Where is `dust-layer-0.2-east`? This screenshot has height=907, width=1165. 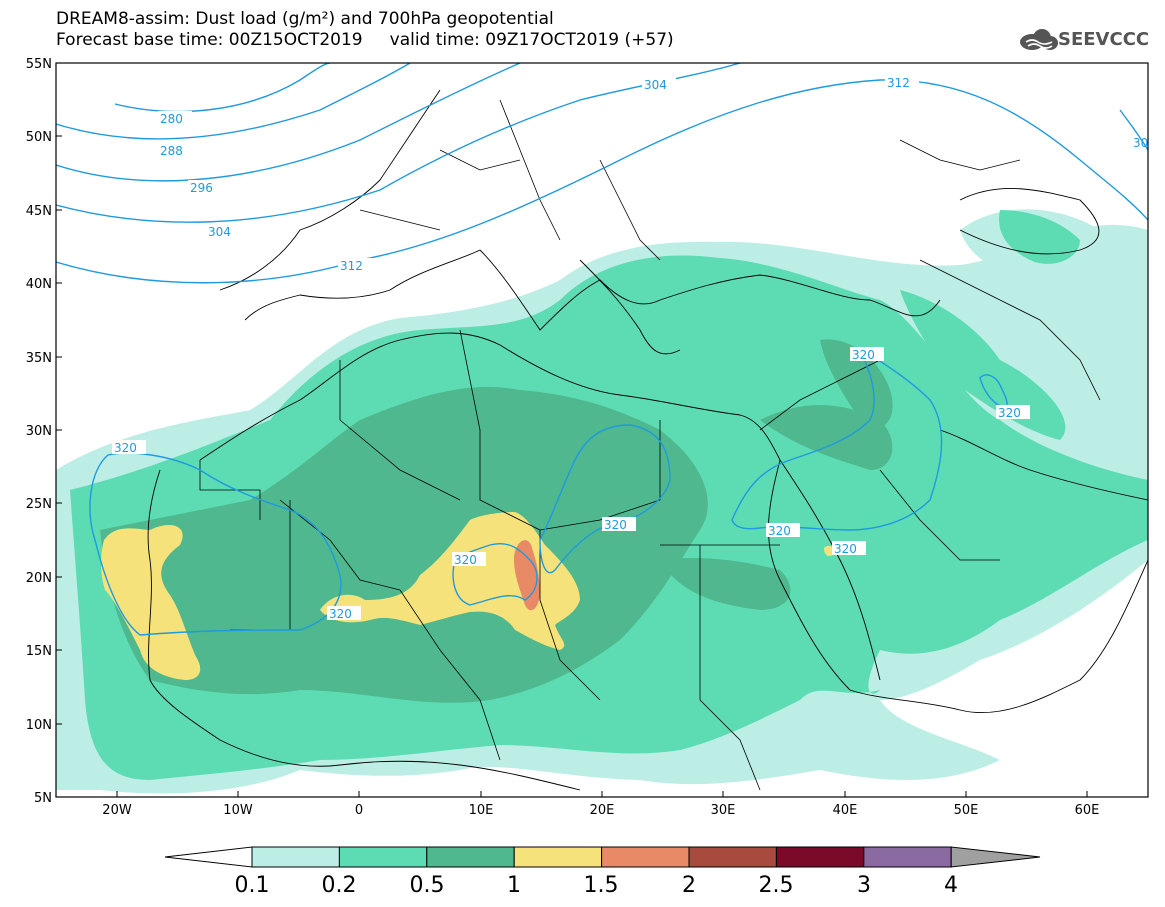 dust-layer-0.2-east is located at coordinates (1039, 237).